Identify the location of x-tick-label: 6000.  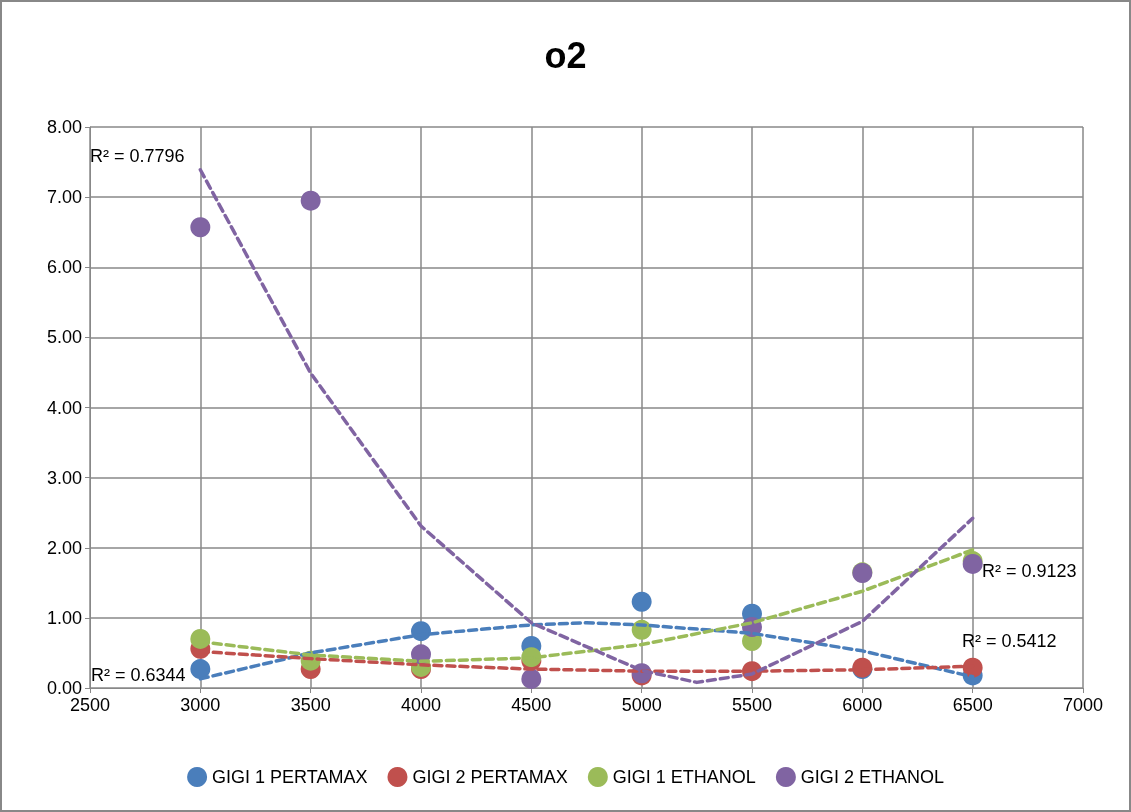
(862, 705).